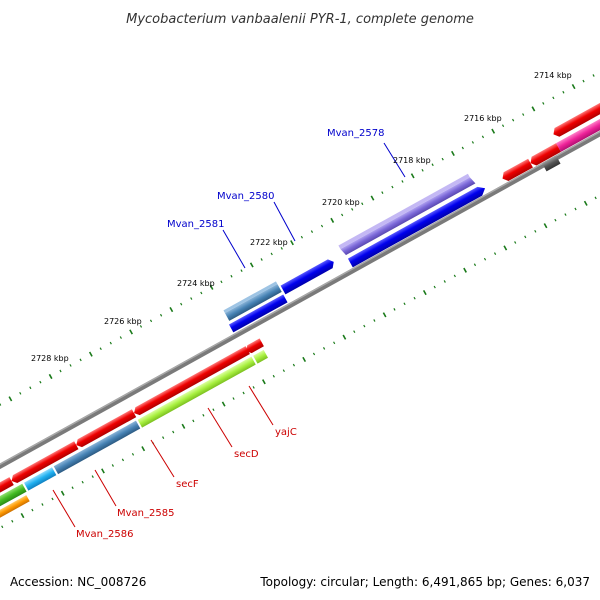 The image size is (600, 600). I want to click on cds-lime-small, so click(260, 356).